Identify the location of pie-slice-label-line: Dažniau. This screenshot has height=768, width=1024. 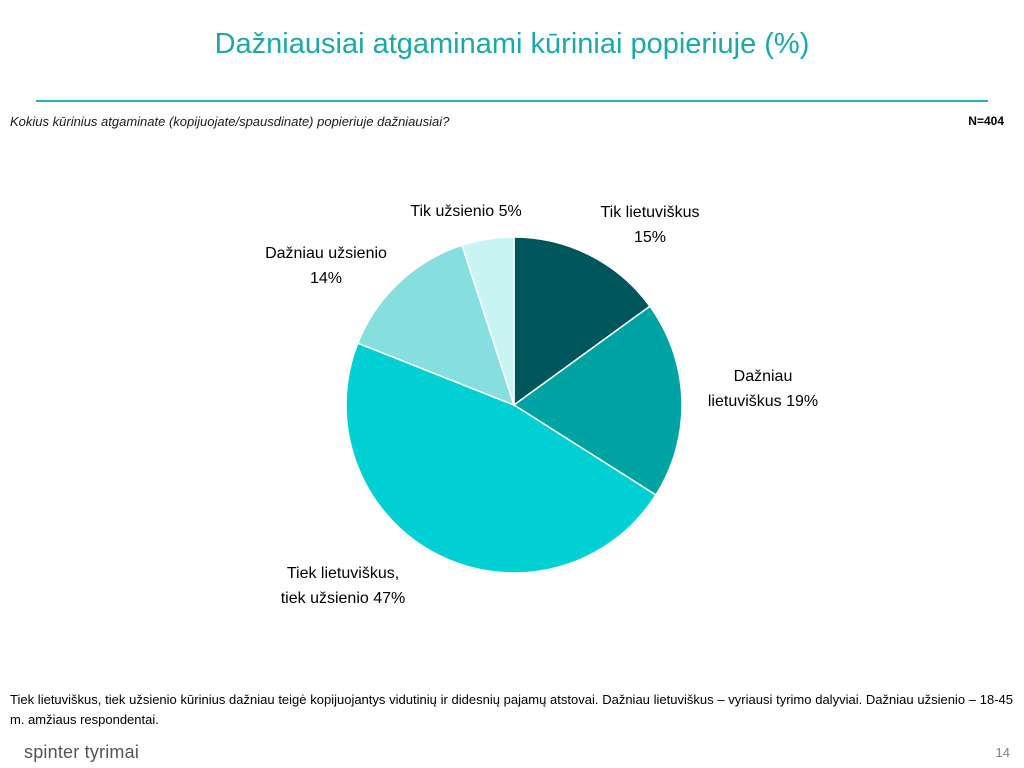
(763, 376).